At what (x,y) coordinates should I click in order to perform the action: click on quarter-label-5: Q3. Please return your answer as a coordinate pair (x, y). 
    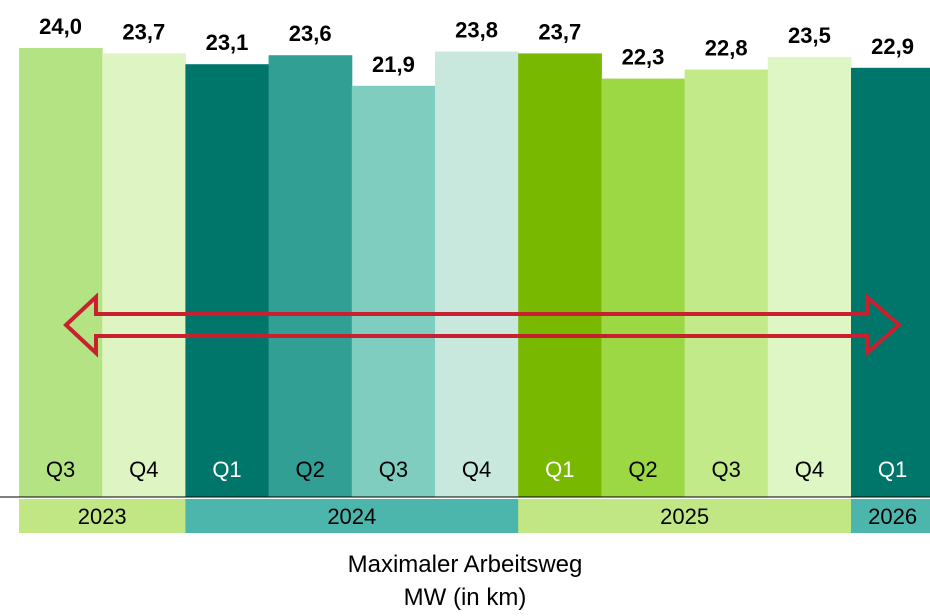
    Looking at the image, I should click on (393, 469).